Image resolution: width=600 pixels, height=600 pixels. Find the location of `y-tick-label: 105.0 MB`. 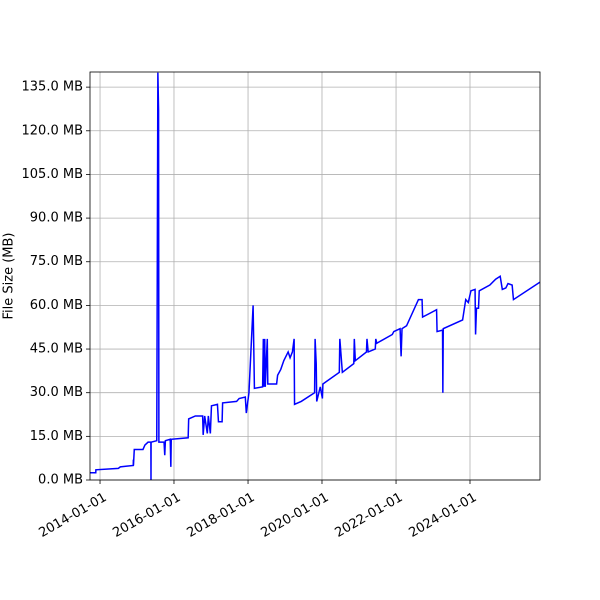

y-tick-label: 105.0 MB is located at coordinates (52, 174).